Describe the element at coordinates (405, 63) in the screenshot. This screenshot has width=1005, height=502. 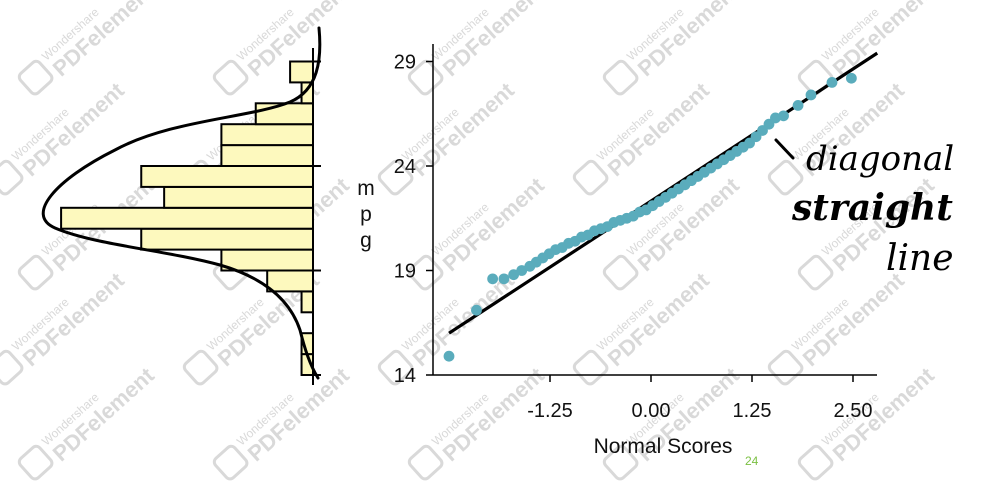
I see `y-tick-label: 29` at that location.